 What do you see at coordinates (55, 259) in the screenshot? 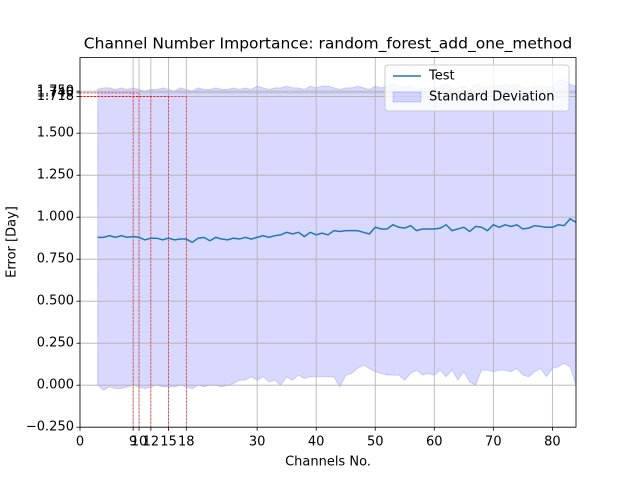
I see `y-tick-label: 0.750` at bounding box center [55, 259].